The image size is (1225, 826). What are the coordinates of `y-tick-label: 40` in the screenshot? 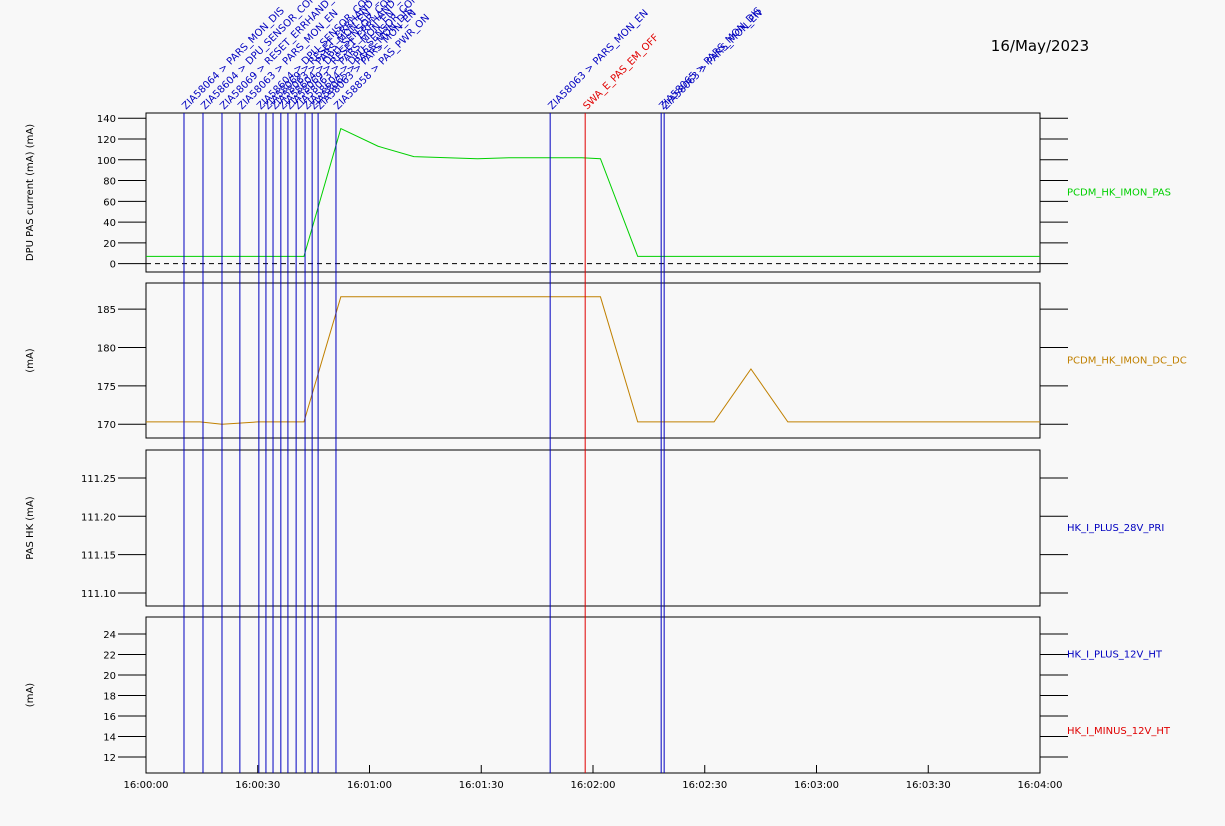 It's located at (109, 223).